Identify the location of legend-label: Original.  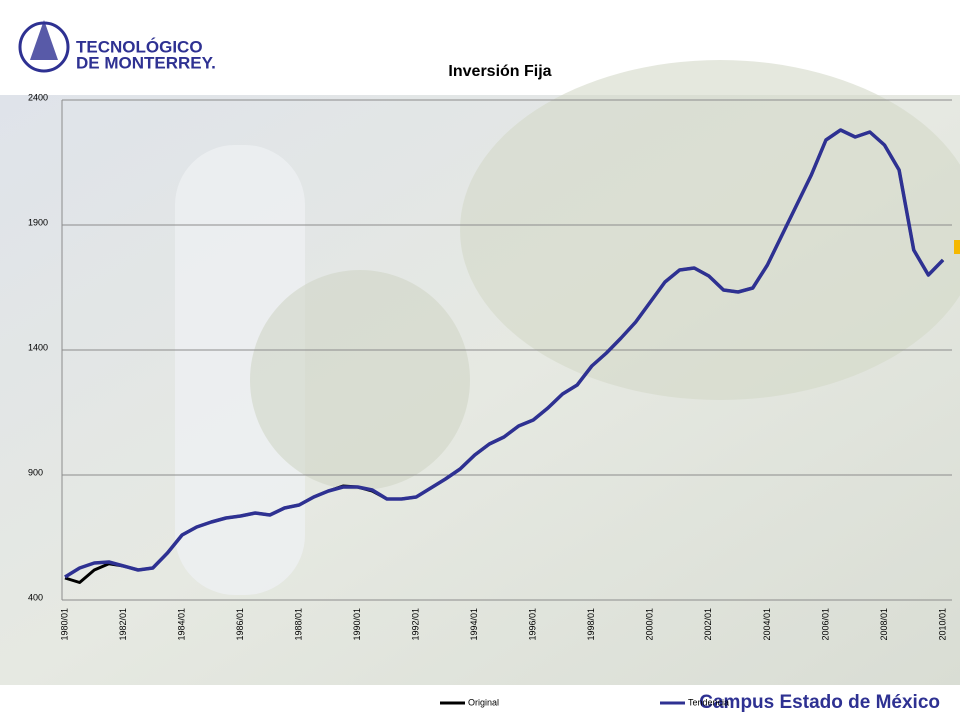
(483, 702).